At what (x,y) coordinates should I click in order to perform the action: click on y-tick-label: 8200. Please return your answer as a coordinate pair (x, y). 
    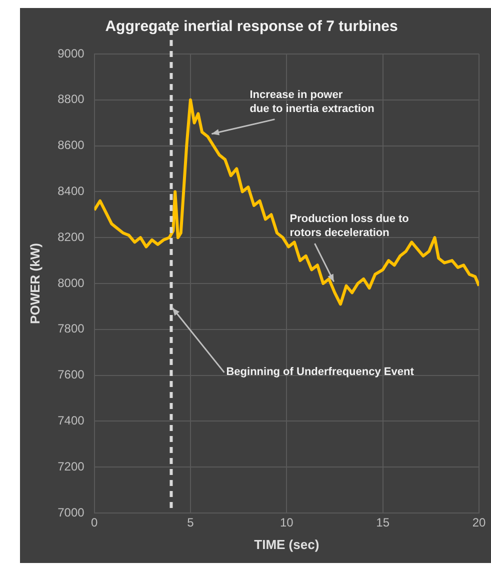
    Looking at the image, I should click on (71, 237).